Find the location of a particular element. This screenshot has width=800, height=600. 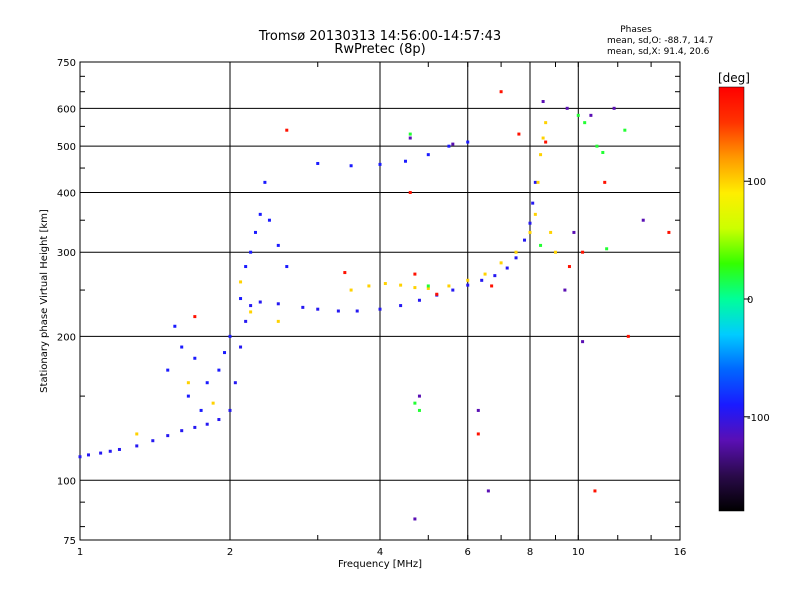

stats-line-x: mean, sd,X: 91.4, 20.6 is located at coordinates (658, 52).